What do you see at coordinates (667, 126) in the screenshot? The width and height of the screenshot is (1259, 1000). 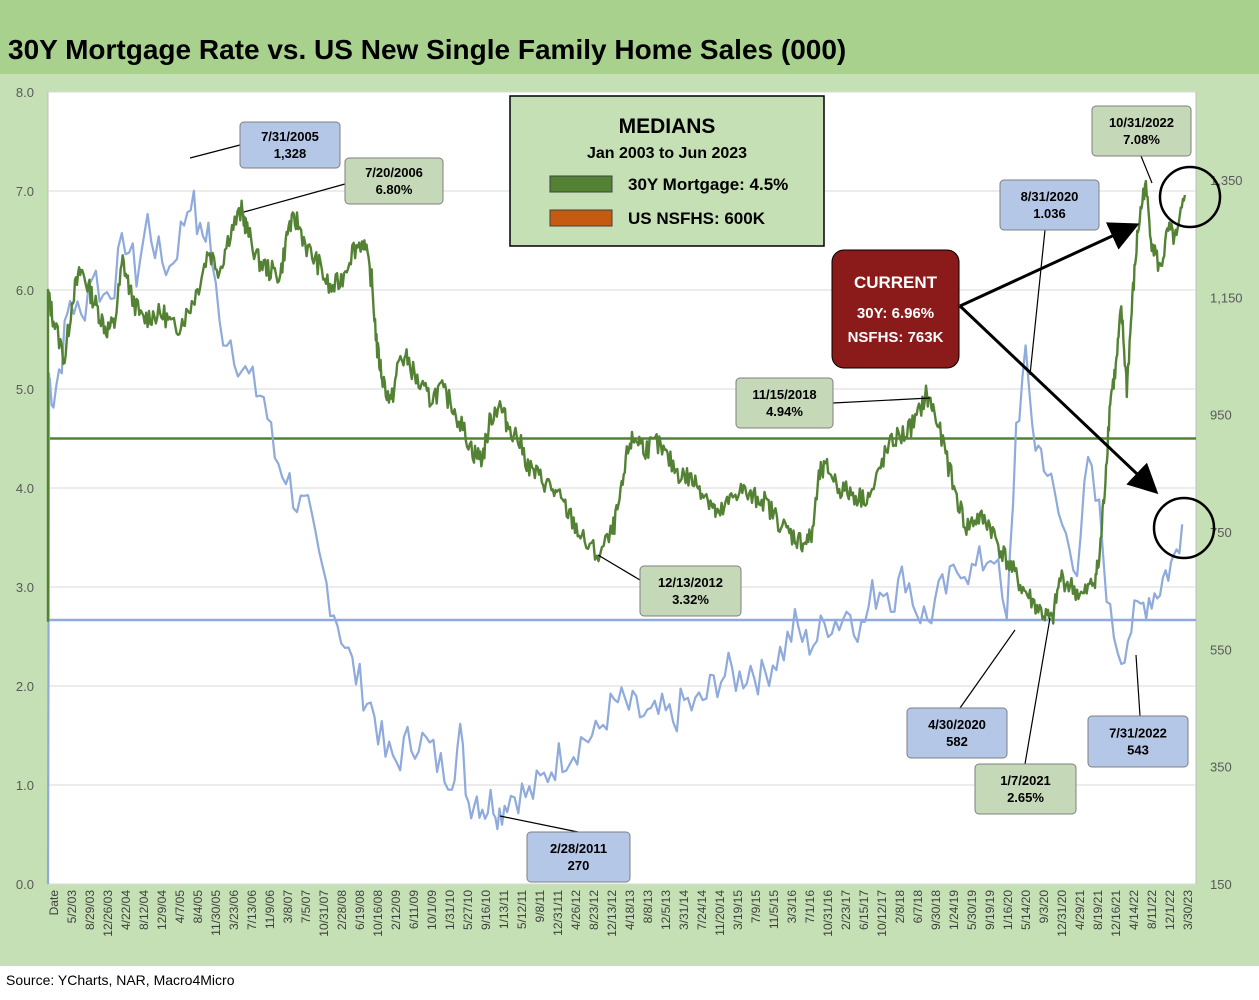 I see `legend-heading: MEDIANS` at bounding box center [667, 126].